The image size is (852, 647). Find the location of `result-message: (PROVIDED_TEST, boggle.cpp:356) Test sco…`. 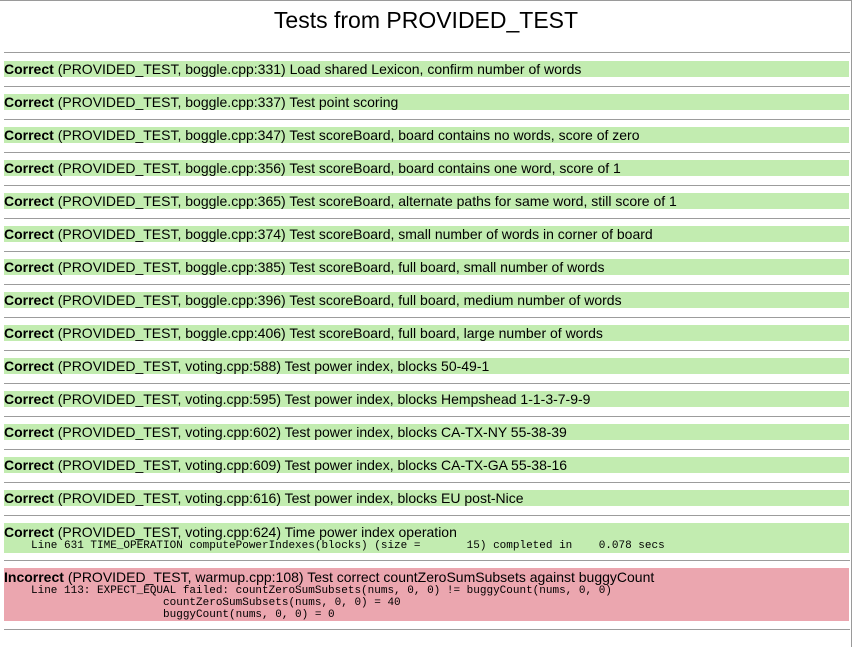

result-message: (PROVIDED_TEST, boggle.cpp:356) Test sco… is located at coordinates (339, 168).